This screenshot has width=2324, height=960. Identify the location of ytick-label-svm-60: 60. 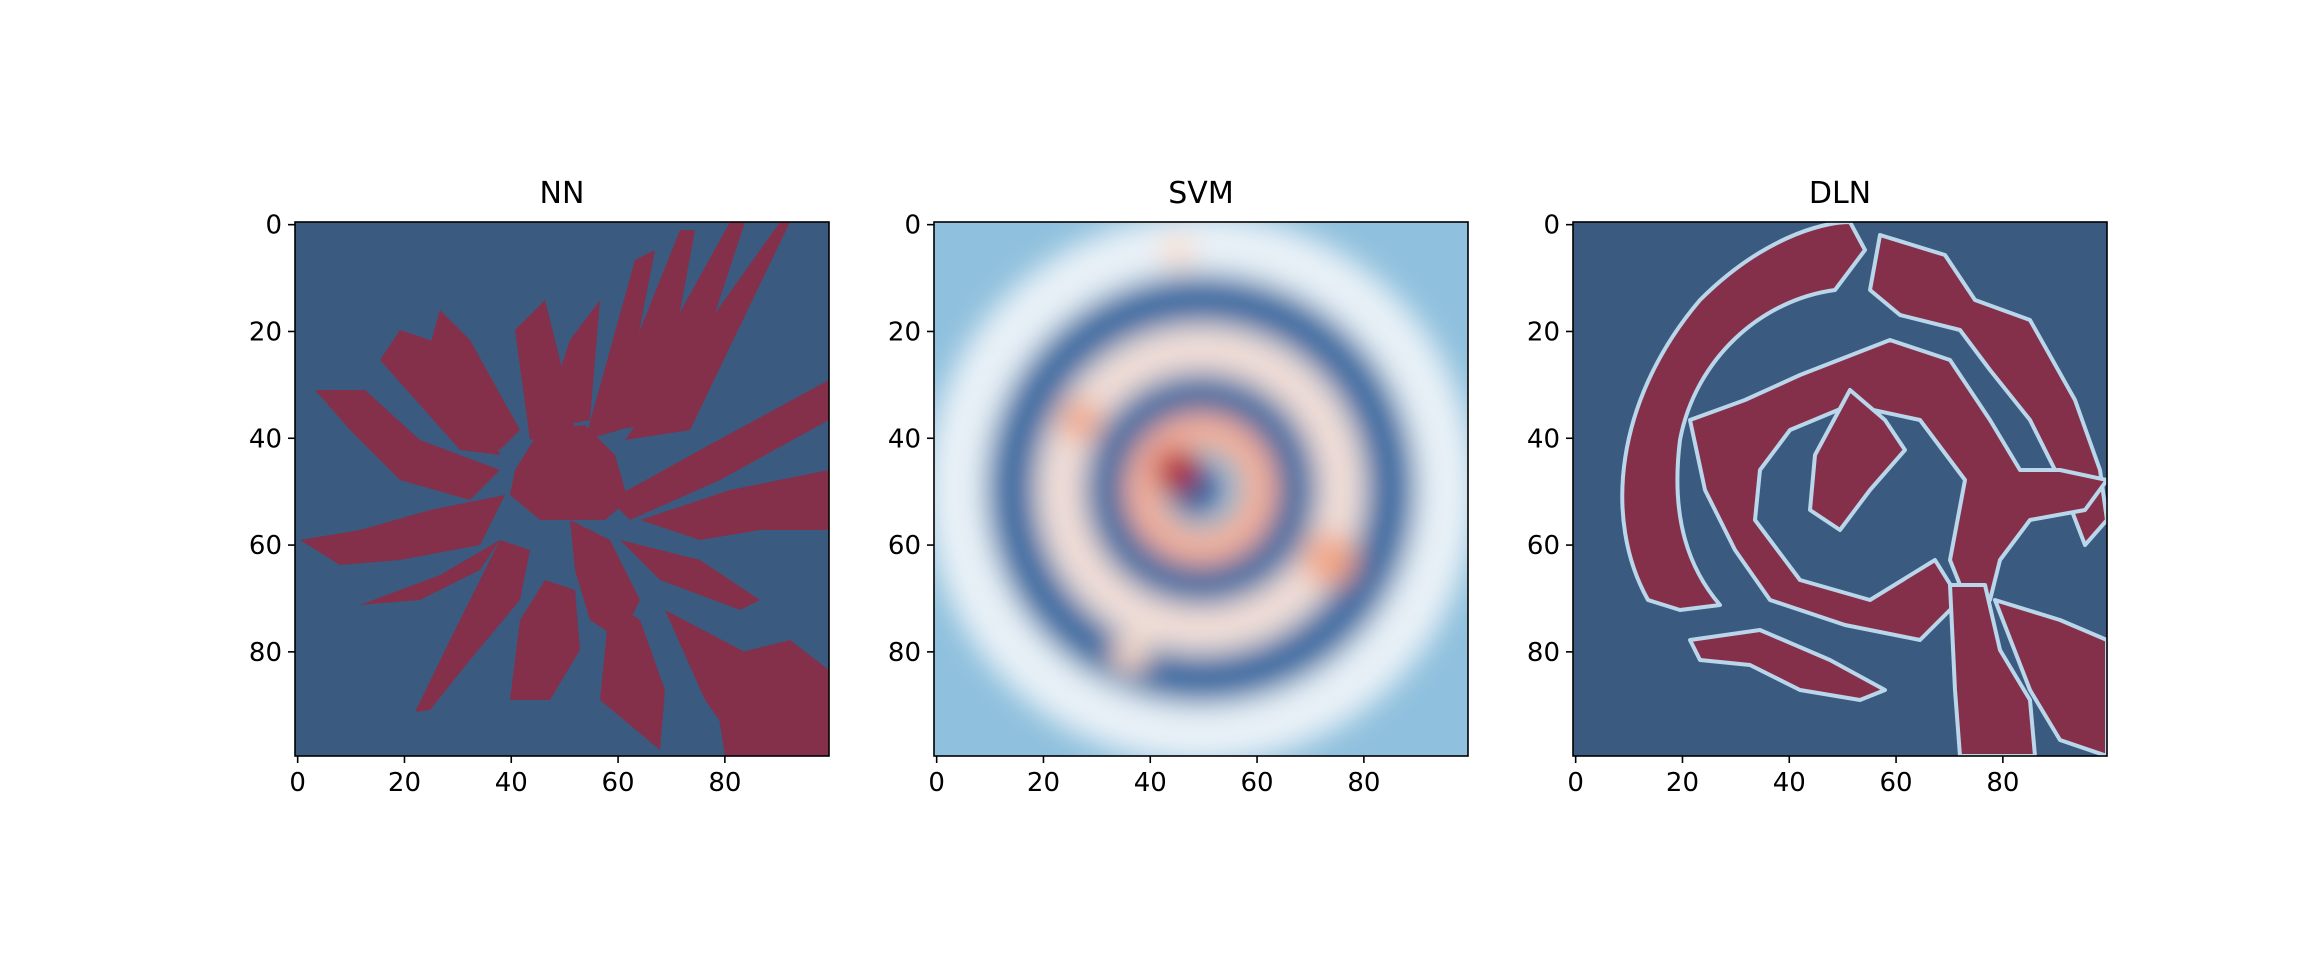
(904, 546).